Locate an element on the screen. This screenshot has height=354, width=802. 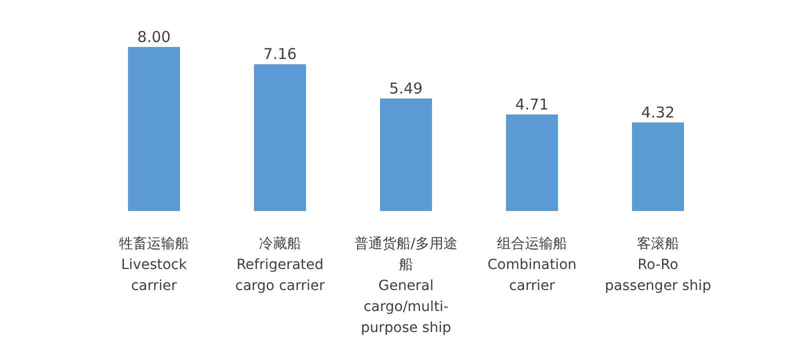
data-label: 7.16 is located at coordinates (280, 54).